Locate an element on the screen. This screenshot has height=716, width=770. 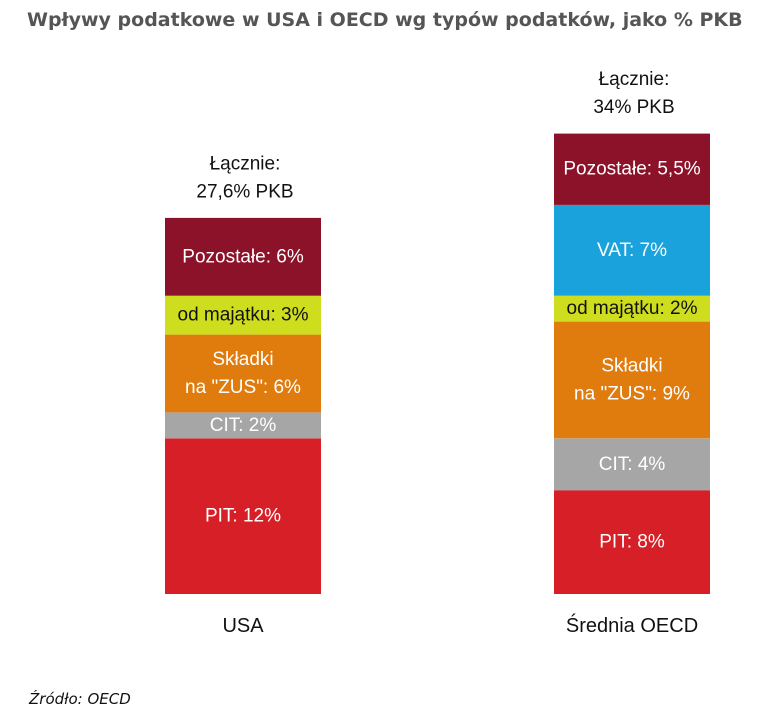
segment-label-majatek: od majątku: 3% is located at coordinates (243, 315).